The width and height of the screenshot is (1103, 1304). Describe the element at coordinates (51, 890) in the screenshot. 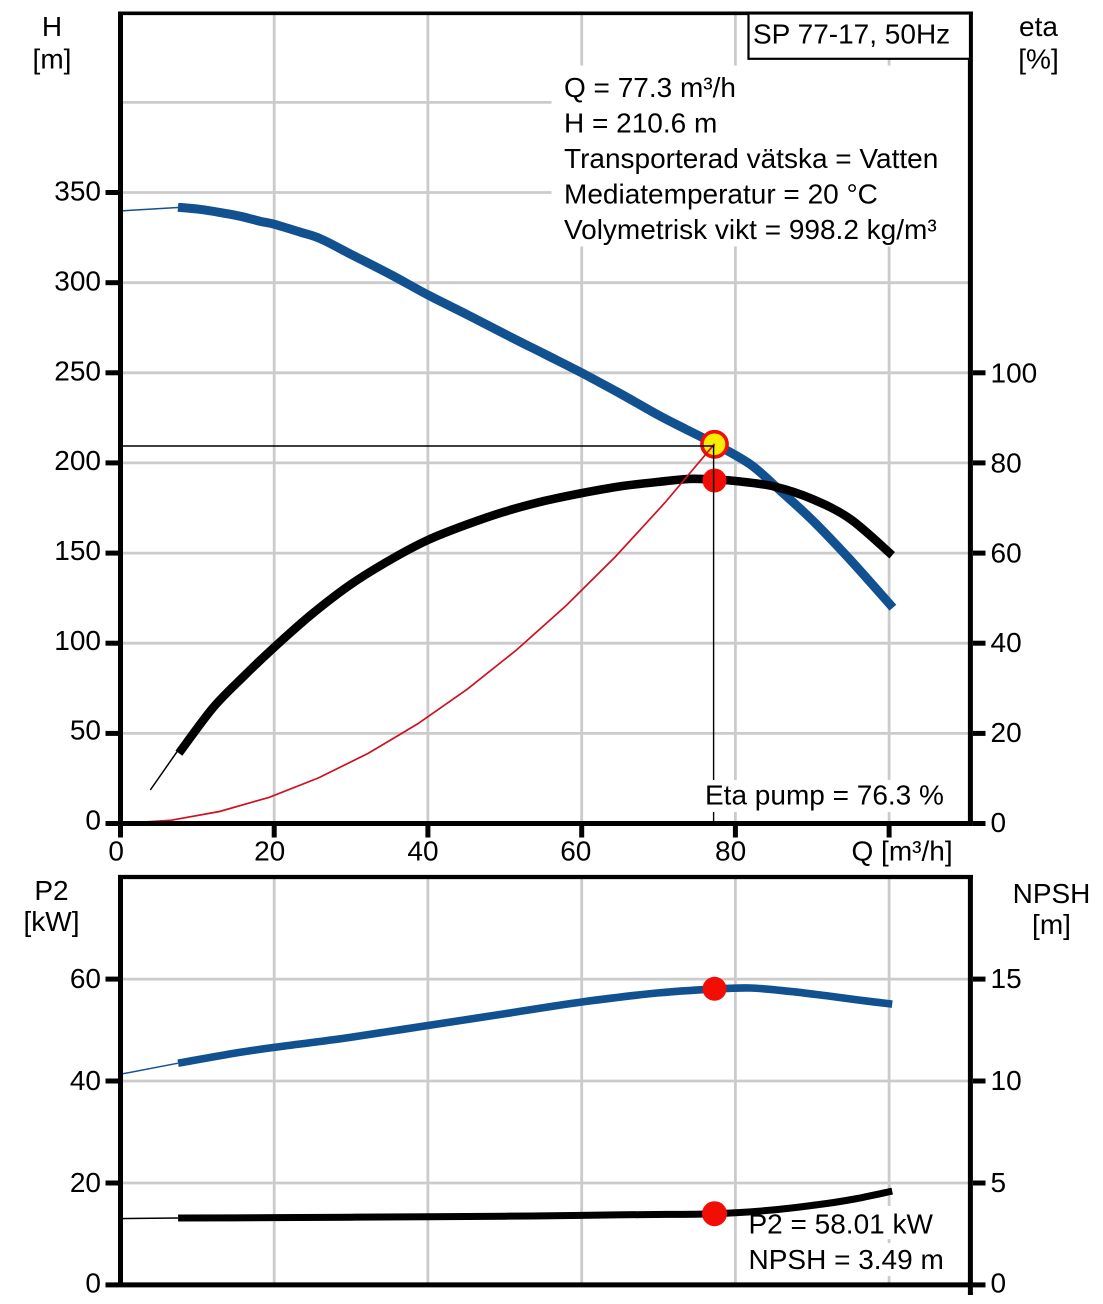

I see `svg-text: P2` at that location.